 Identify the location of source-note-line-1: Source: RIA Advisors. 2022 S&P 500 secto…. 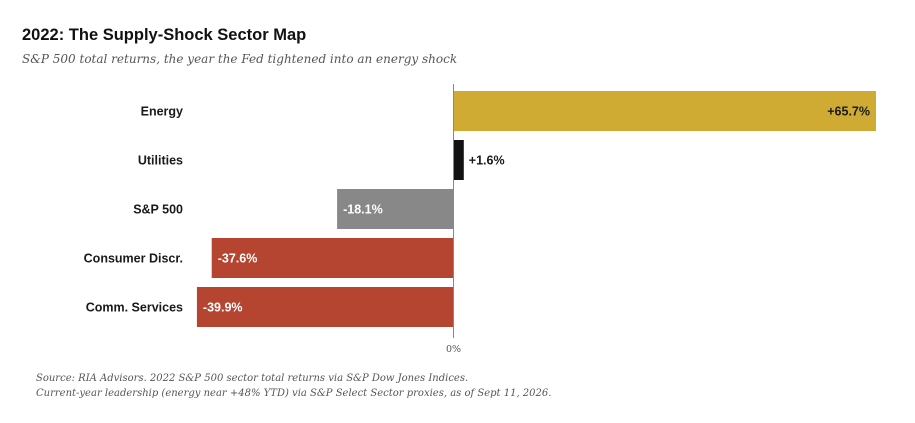
(252, 378).